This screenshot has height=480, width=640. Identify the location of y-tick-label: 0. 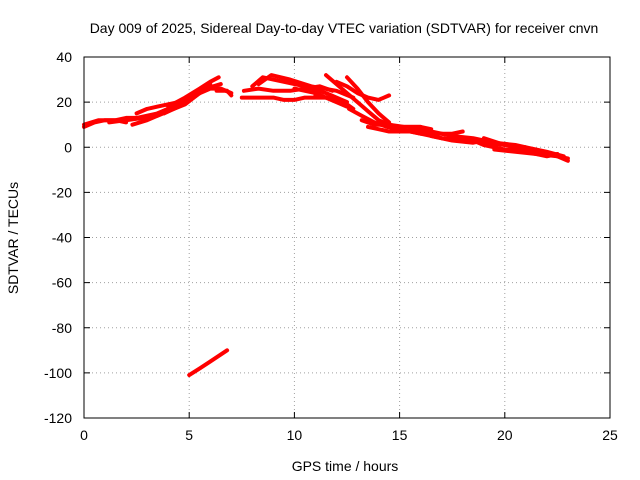
(68, 147).